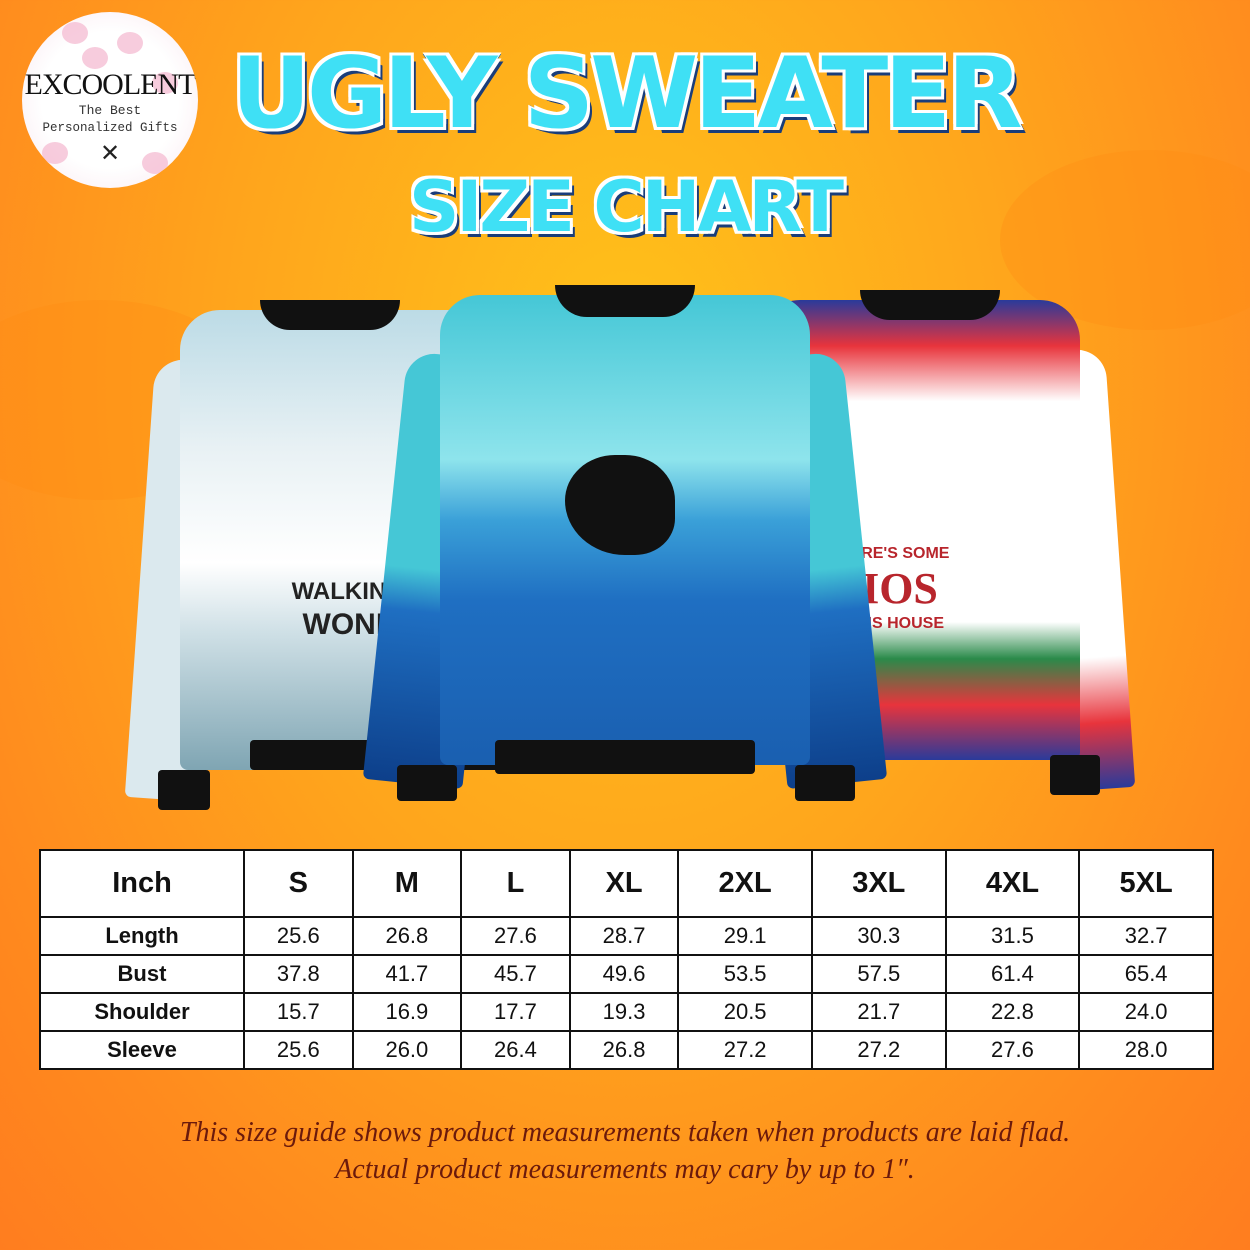 This screenshot has width=1250, height=1250. Describe the element at coordinates (900, 553) in the screenshot. I see `sweater-print-text: ERE'S SOME` at that location.